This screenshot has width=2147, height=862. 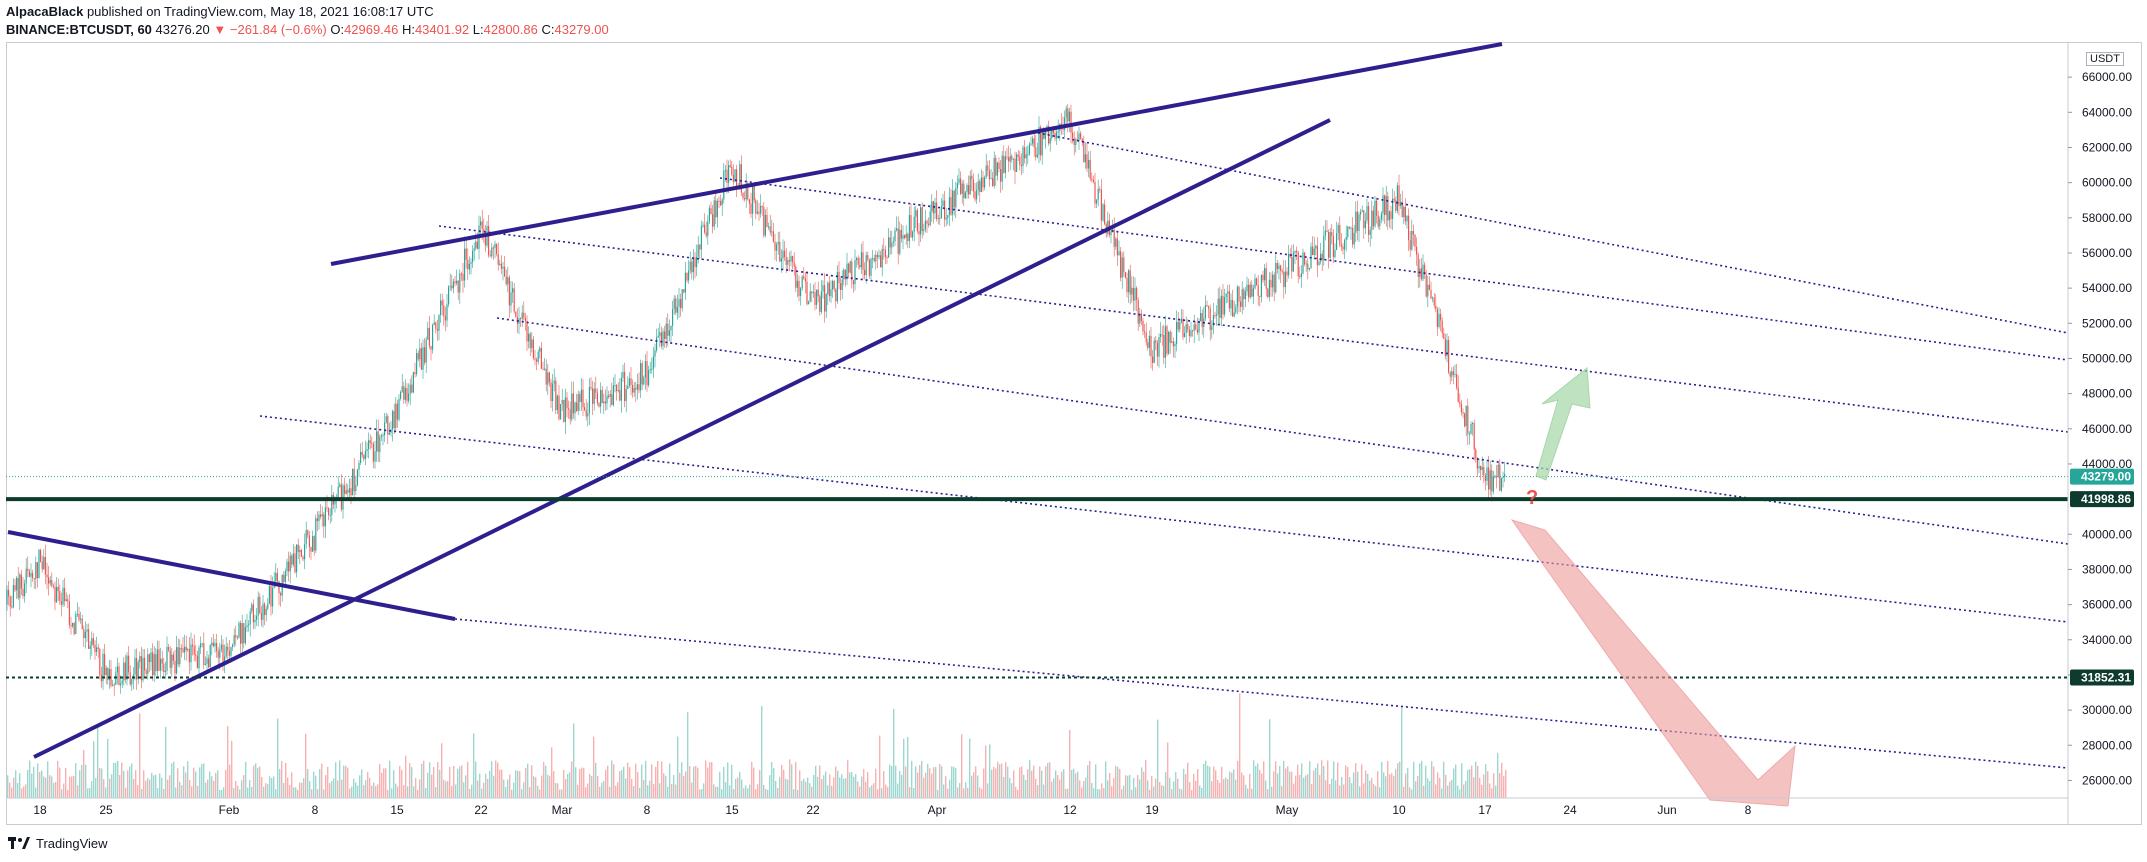 What do you see at coordinates (1485, 810) in the screenshot?
I see `x-tick-label: 17` at bounding box center [1485, 810].